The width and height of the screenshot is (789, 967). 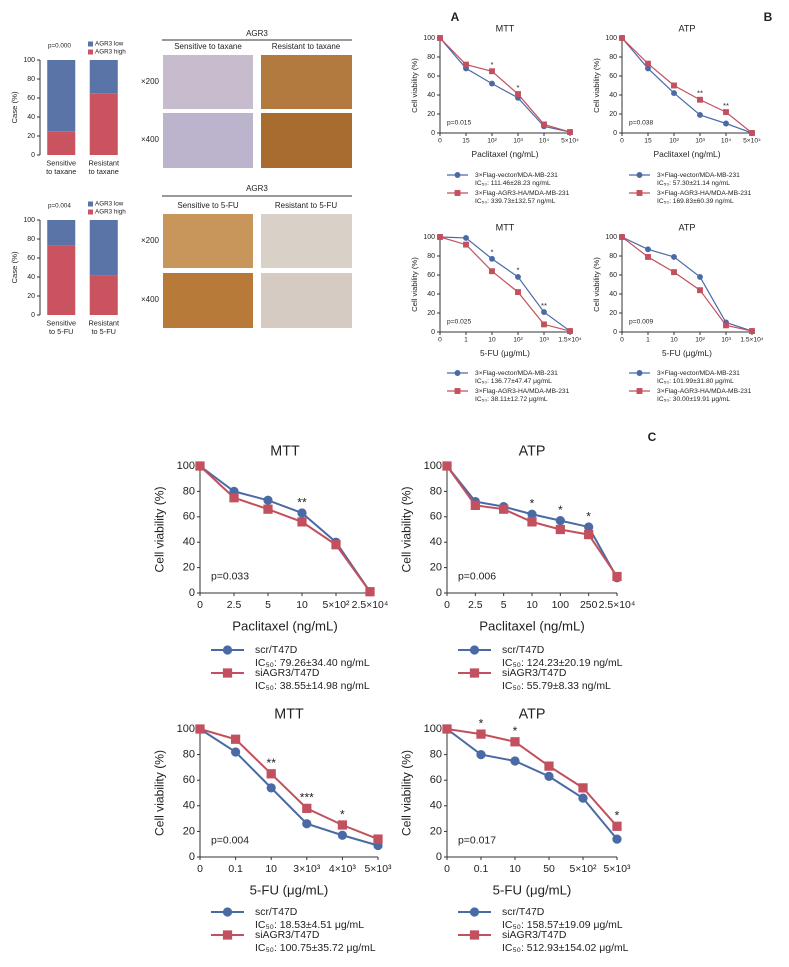 I want to click on x-tick-label: 1, so click(x=466, y=339).